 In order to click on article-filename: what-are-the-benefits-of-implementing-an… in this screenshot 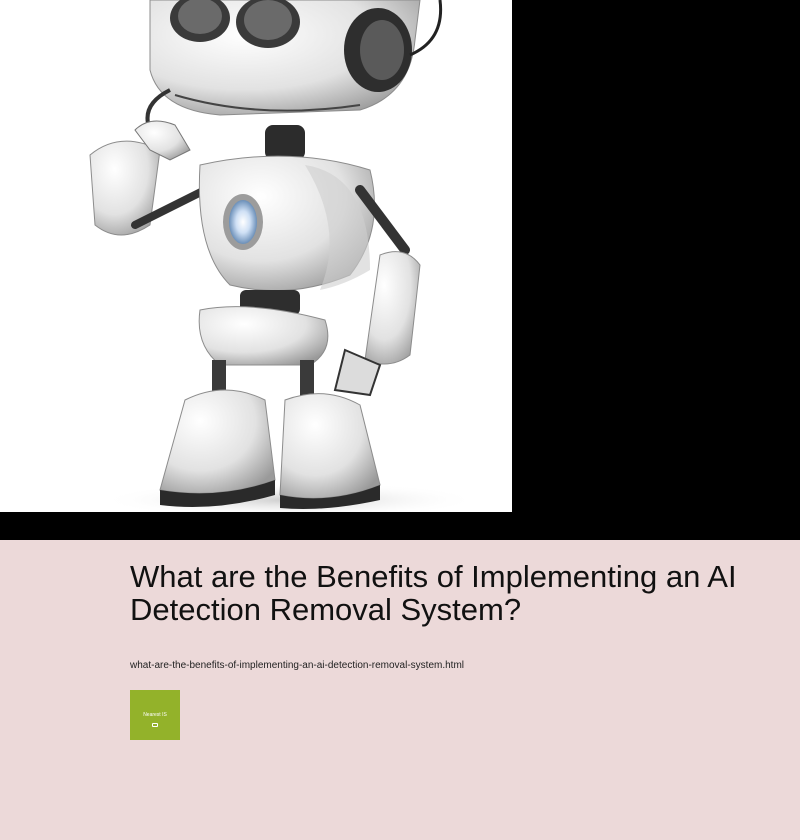, I will do `click(297, 665)`.